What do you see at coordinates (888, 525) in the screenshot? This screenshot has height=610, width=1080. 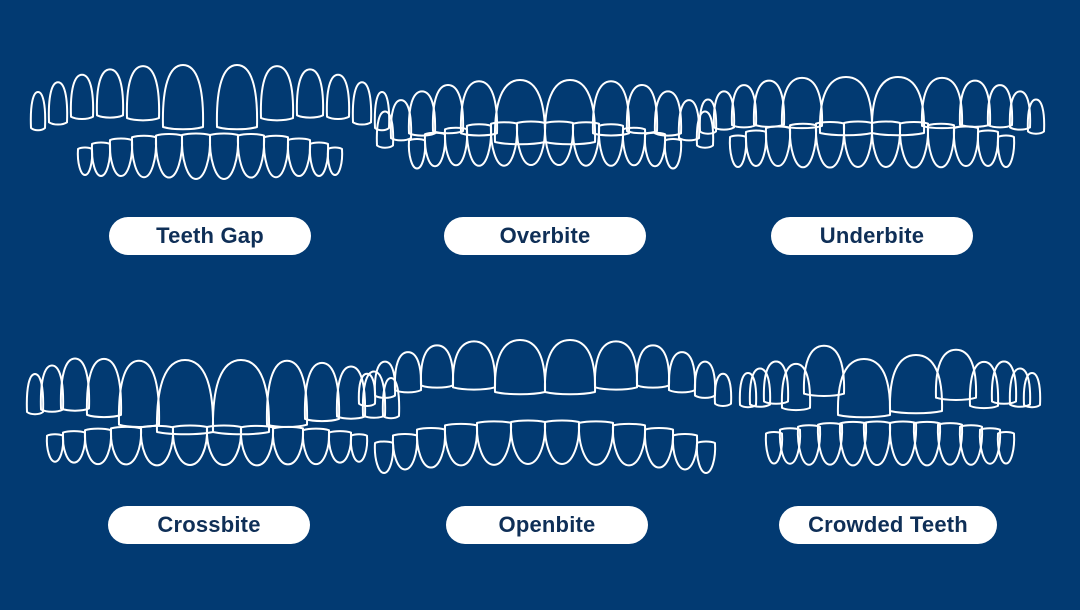 I see `crowded-teeth-label: Crowded Teeth` at bounding box center [888, 525].